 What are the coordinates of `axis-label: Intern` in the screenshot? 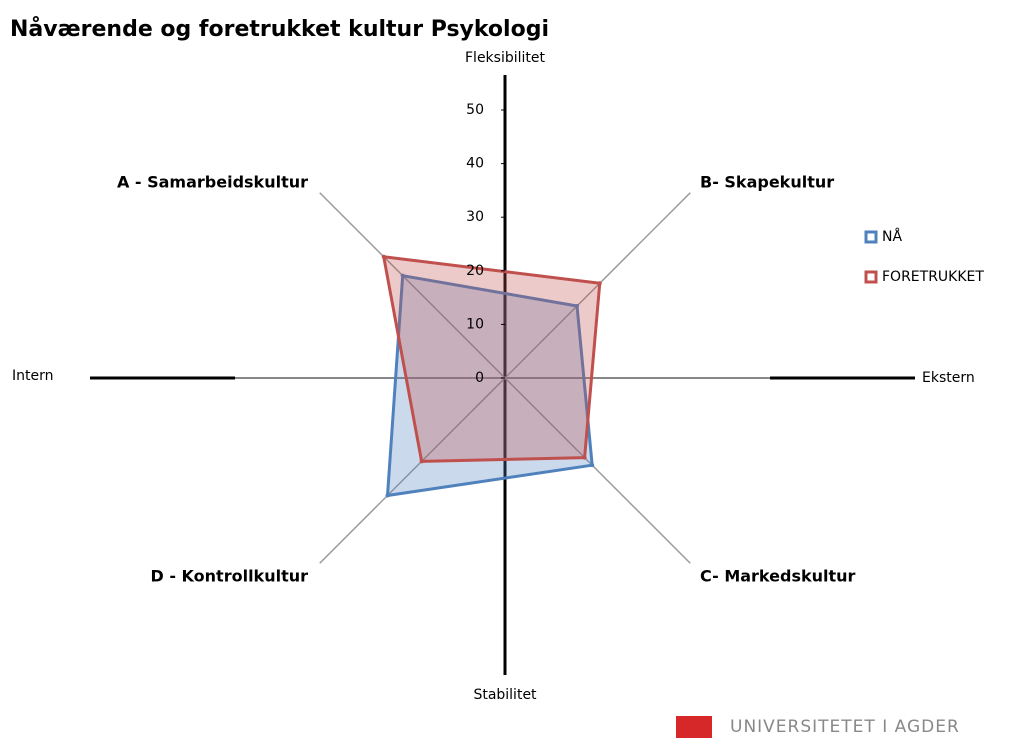 It's located at (33, 376).